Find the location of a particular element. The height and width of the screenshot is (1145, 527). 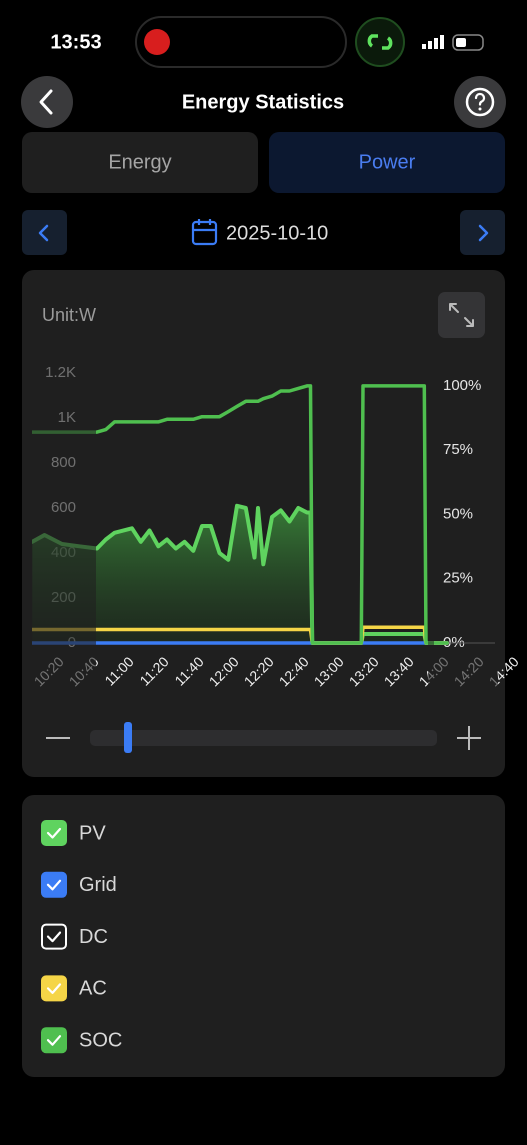

tab-label: Power is located at coordinates (387, 162).